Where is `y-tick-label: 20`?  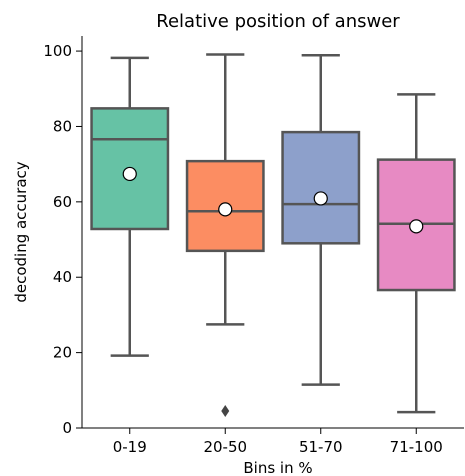 y-tick-label: 20 is located at coordinates (62, 353).